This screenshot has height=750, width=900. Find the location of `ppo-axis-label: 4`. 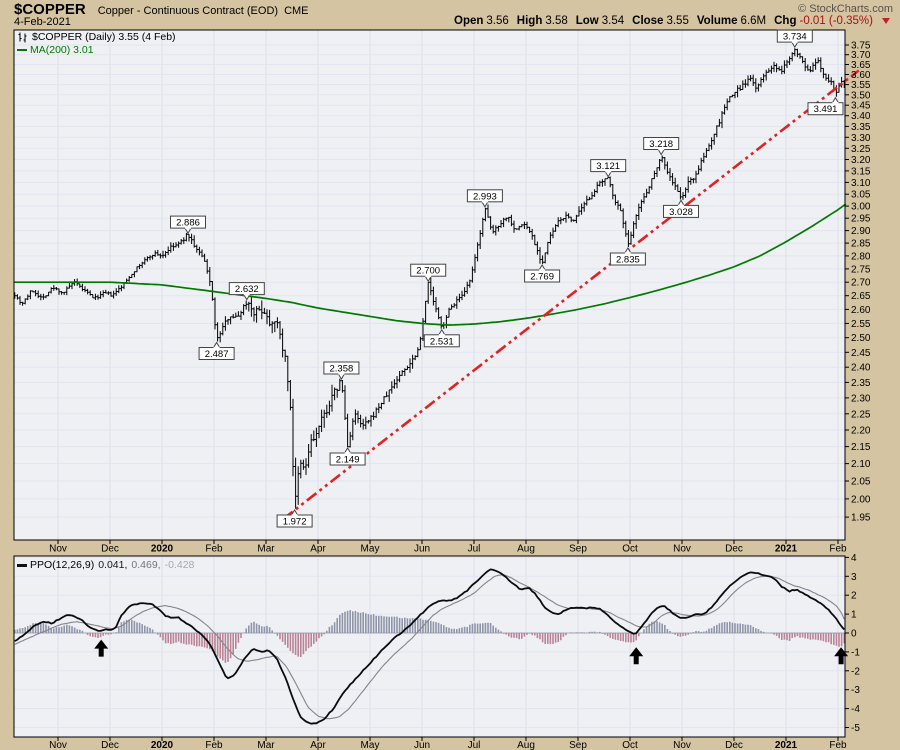

ppo-axis-label: 4 is located at coordinates (854, 558).